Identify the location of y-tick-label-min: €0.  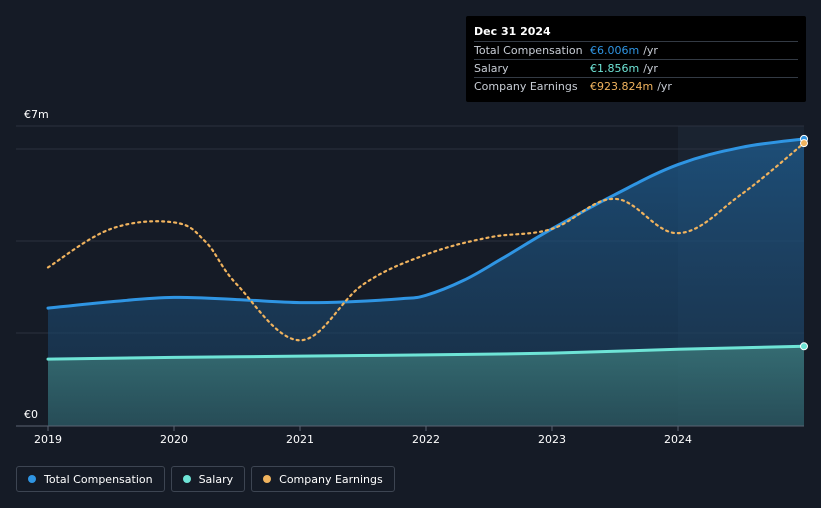
(31, 414).